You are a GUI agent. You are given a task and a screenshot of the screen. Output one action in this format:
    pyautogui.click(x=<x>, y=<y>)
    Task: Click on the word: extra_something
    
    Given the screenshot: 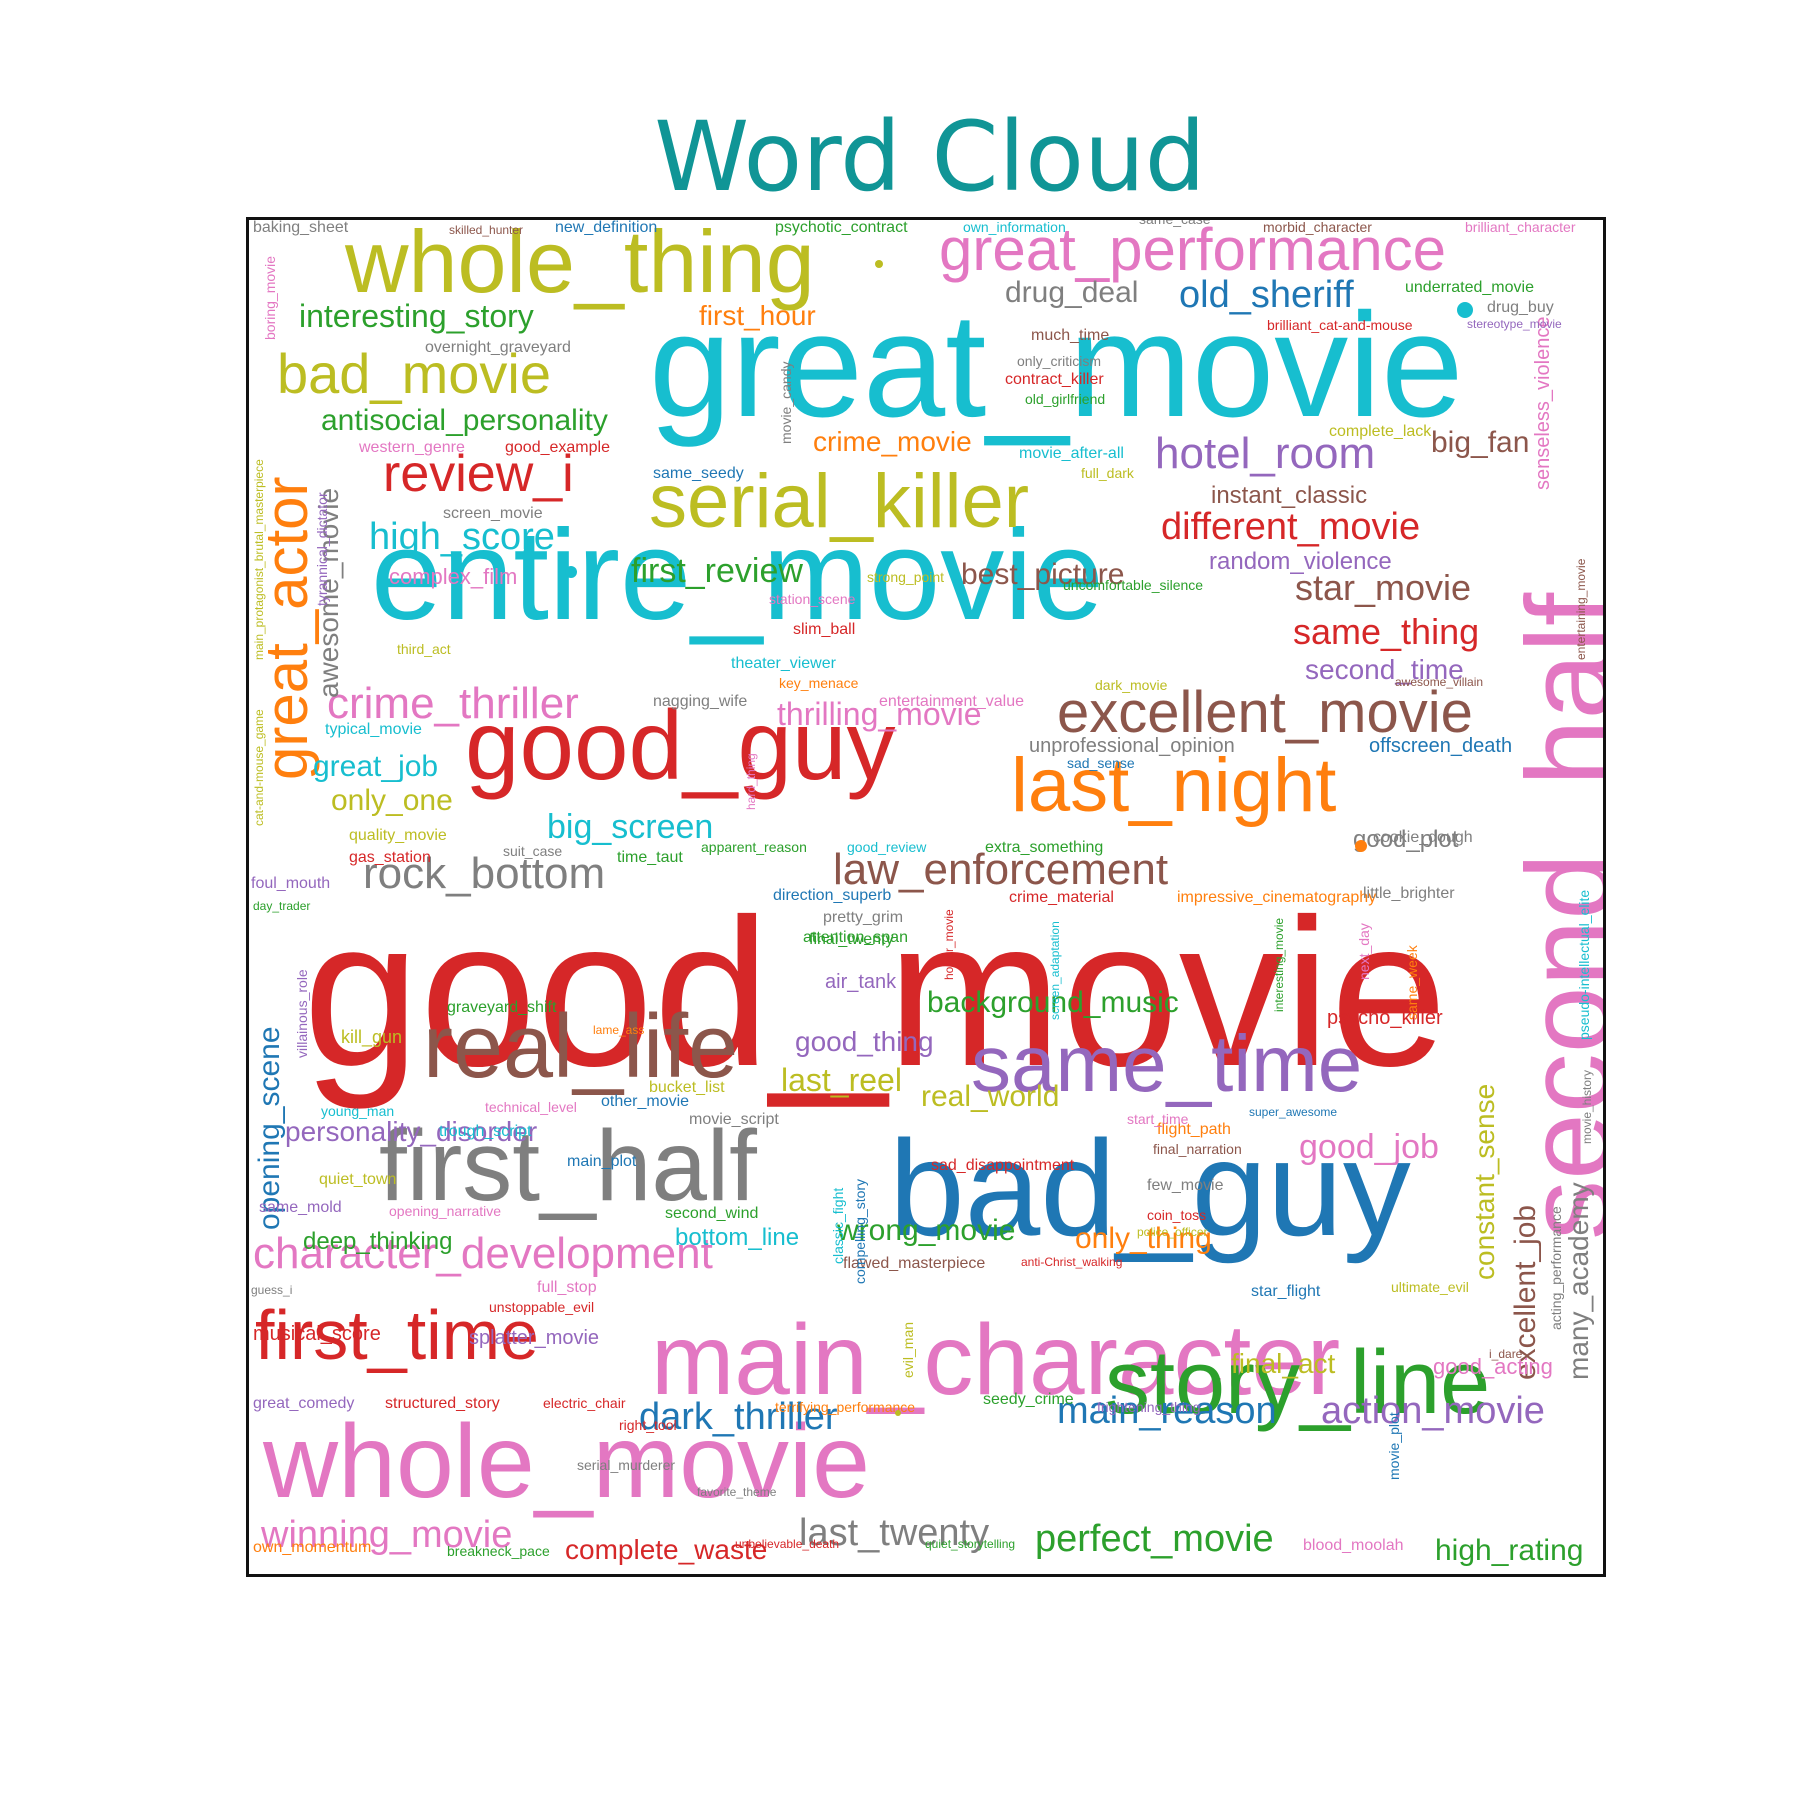 What is the action you would take?
    pyautogui.click(x=1044, y=847)
    